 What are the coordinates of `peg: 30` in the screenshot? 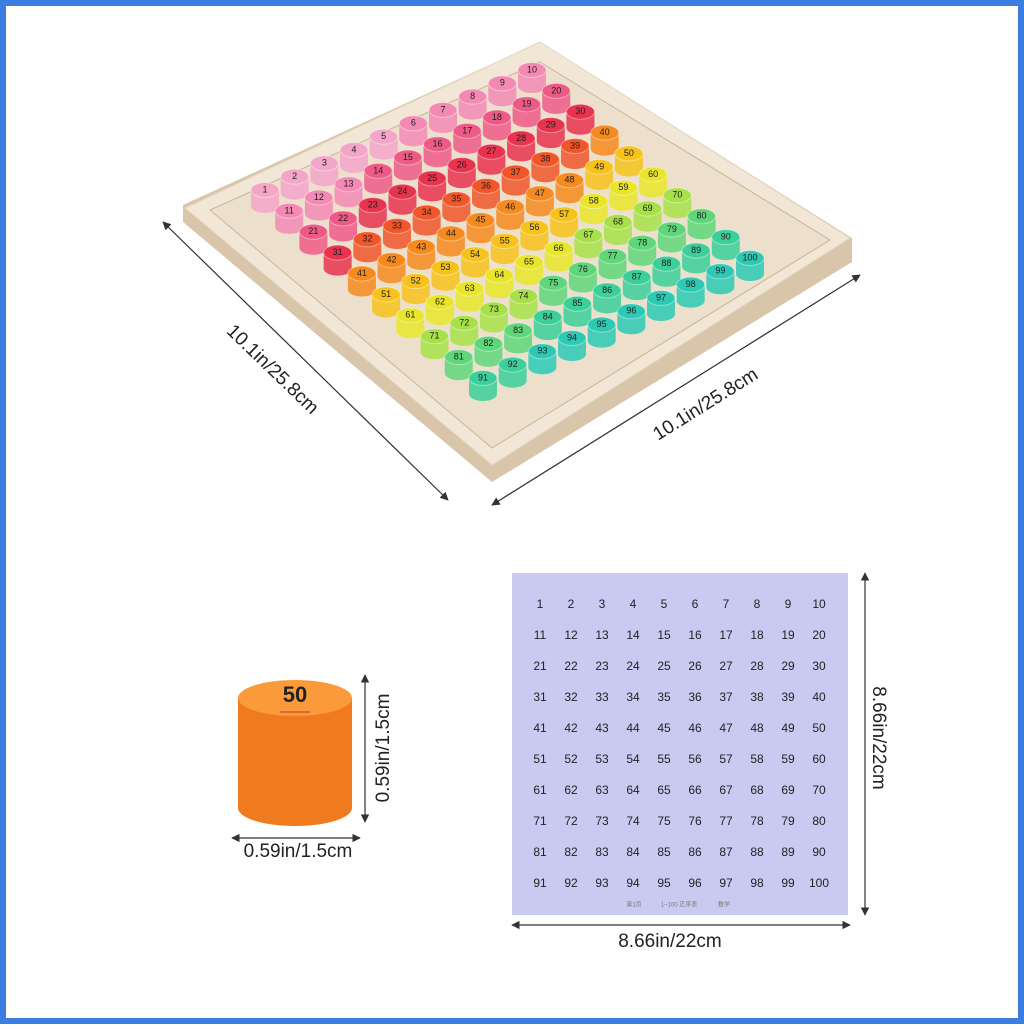 It's located at (580, 119).